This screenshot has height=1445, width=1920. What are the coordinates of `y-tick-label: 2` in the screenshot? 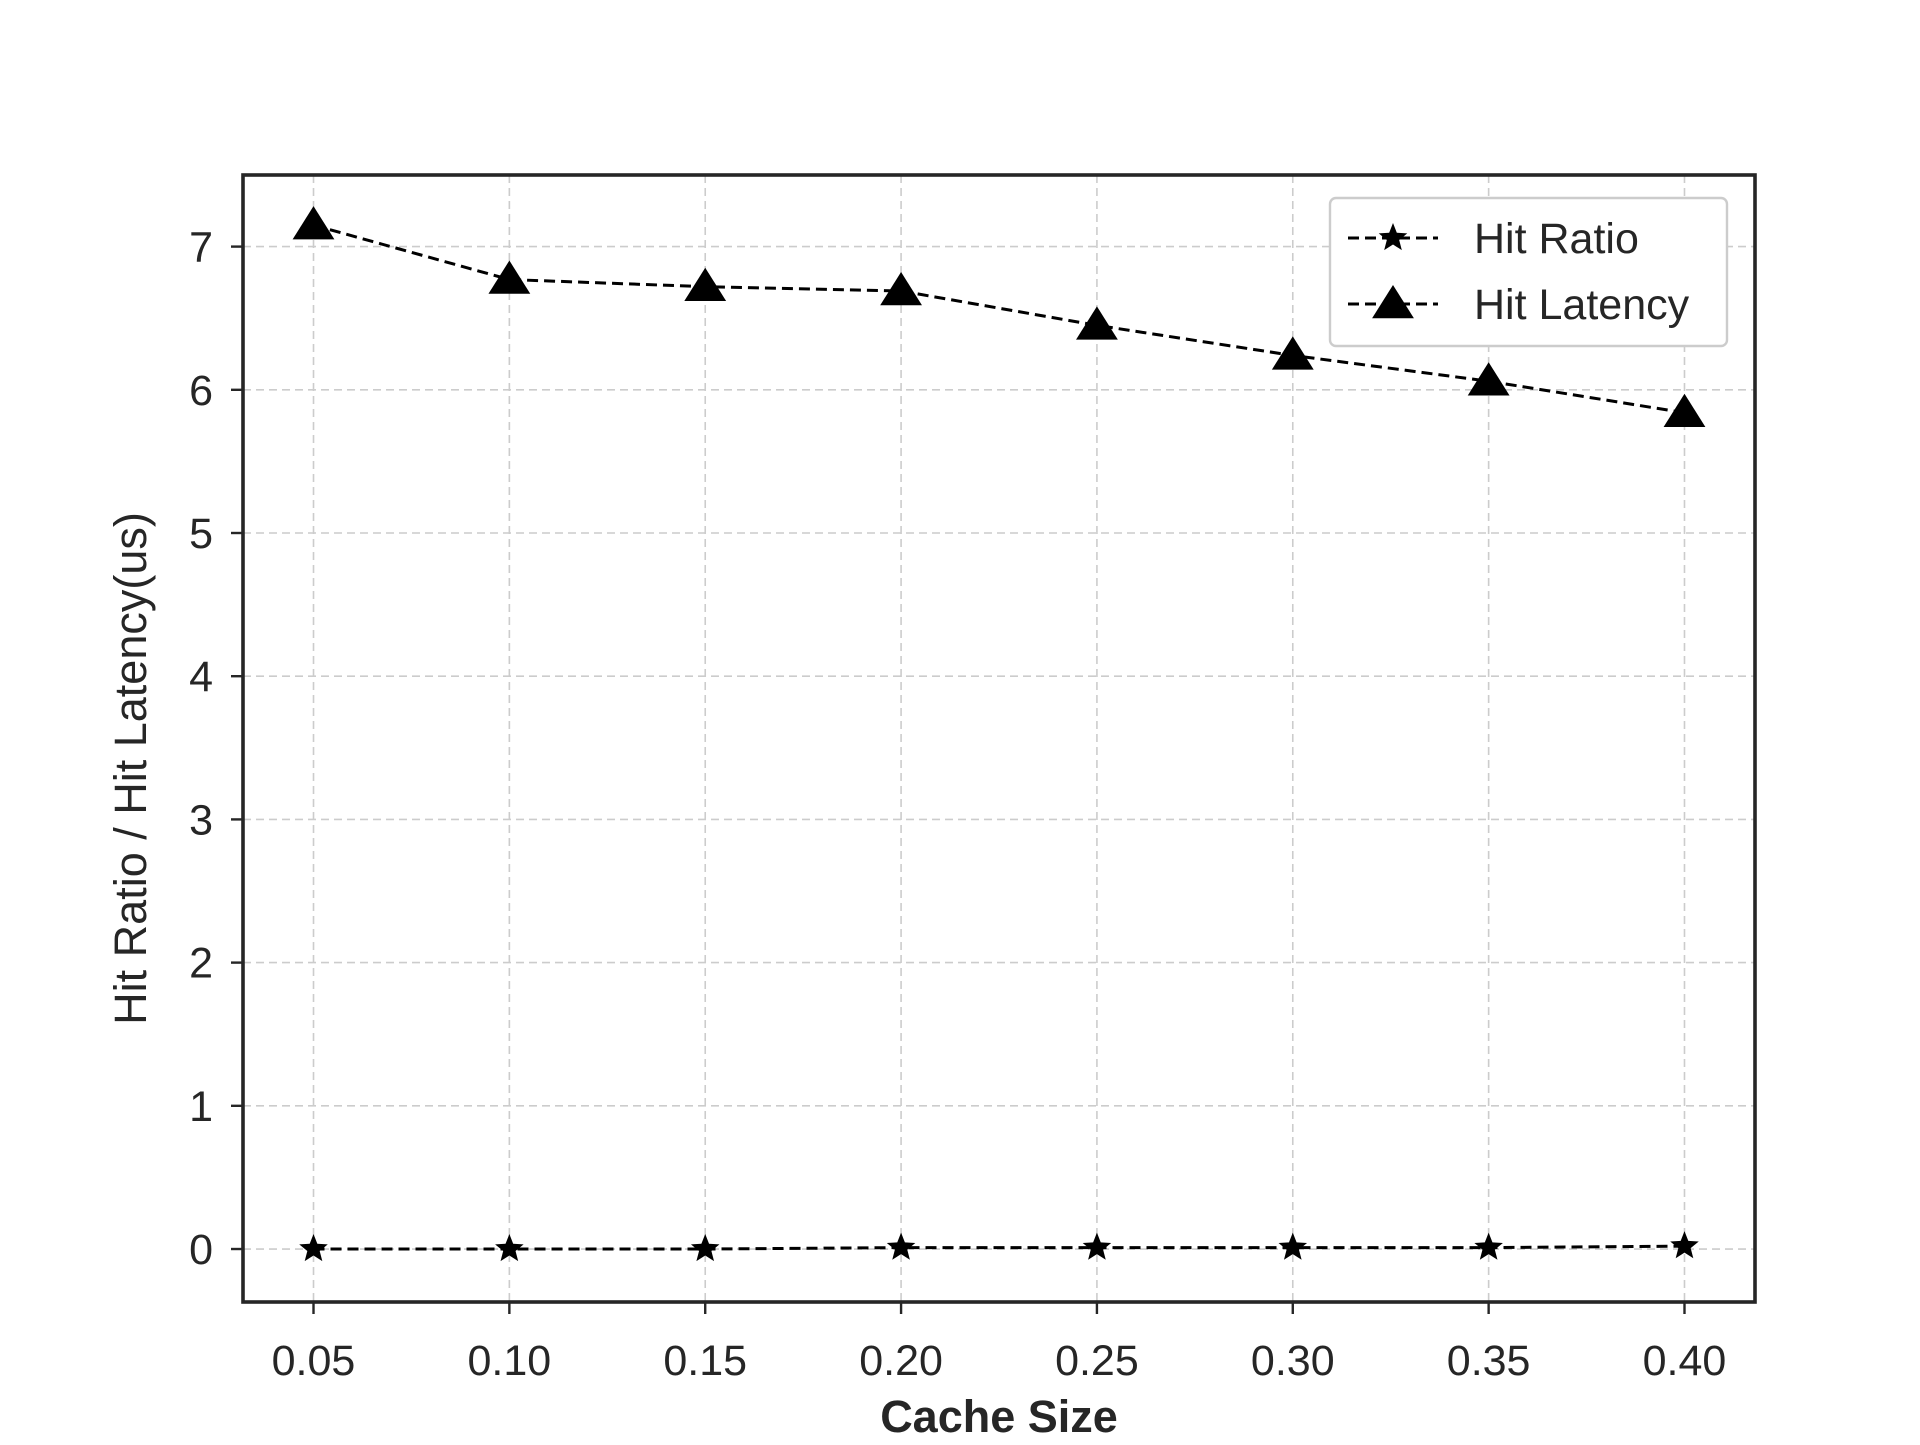 It's located at (201, 964).